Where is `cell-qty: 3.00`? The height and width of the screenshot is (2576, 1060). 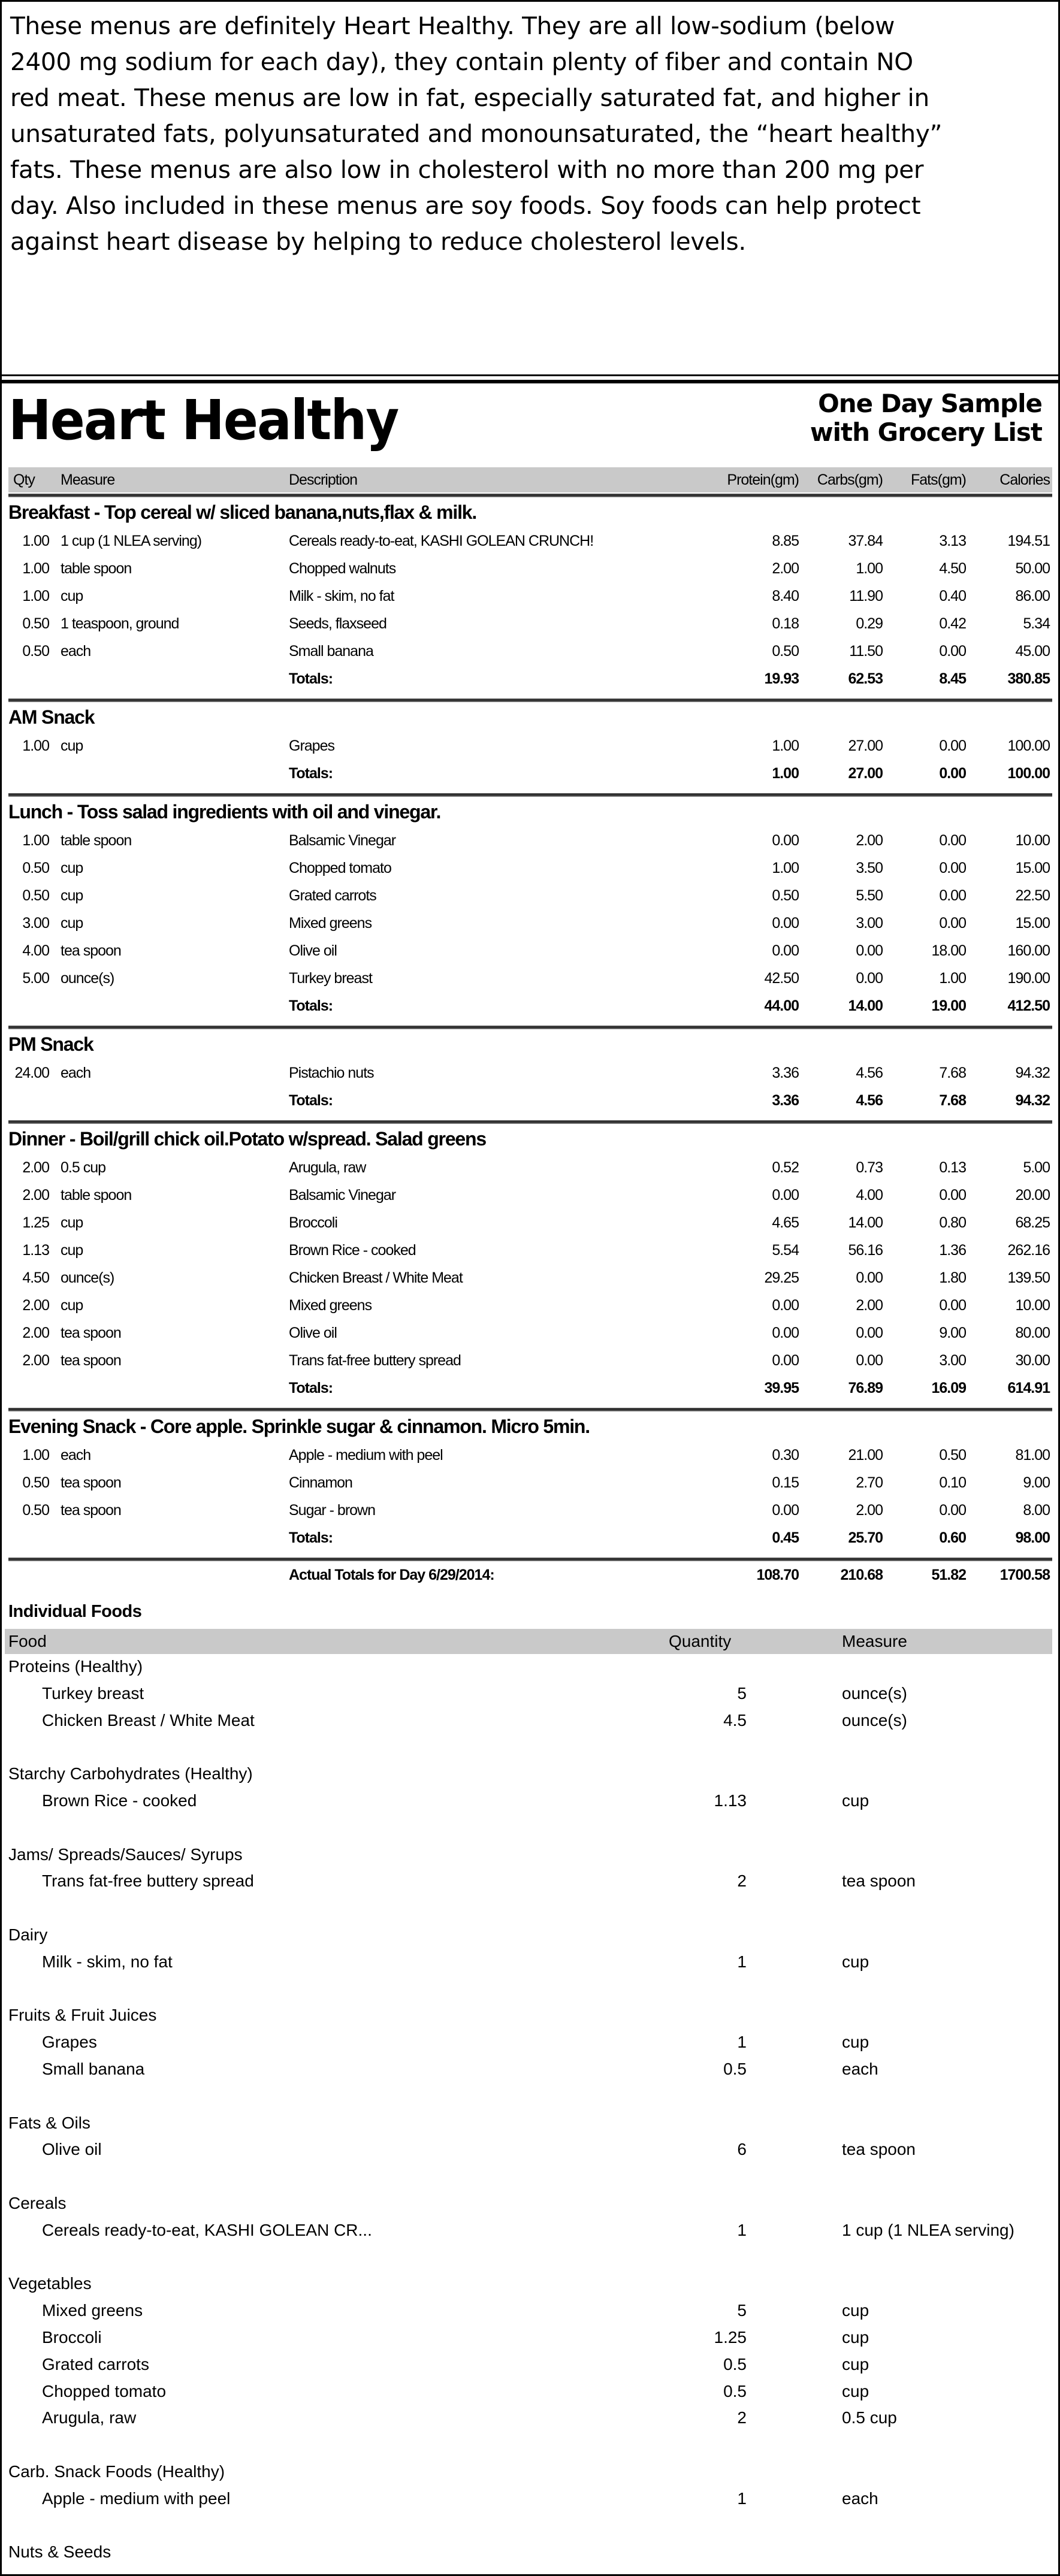
cell-qty: 3.00 is located at coordinates (36, 923).